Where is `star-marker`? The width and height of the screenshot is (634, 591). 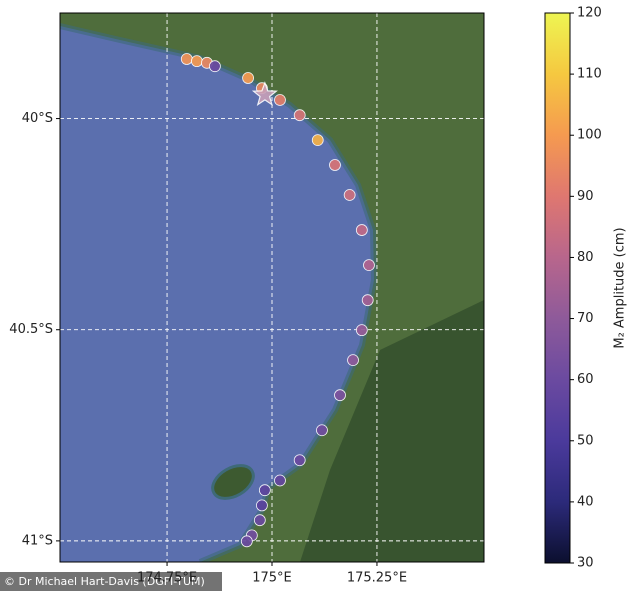 star-marker is located at coordinates (264, 94).